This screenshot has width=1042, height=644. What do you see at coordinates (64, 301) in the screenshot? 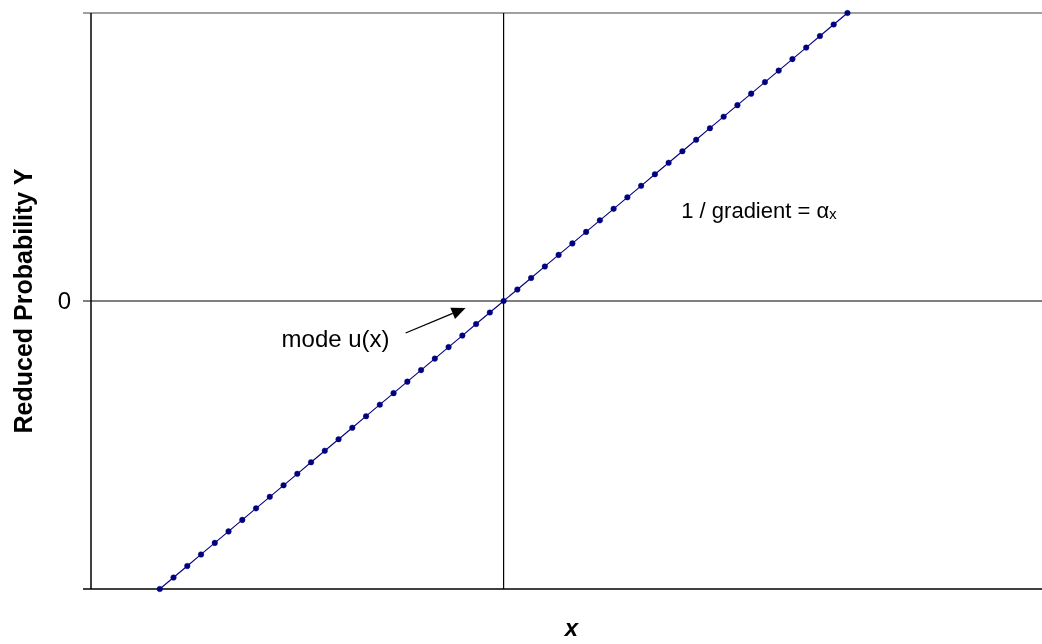
I see `ref-line-label: 0` at bounding box center [64, 301].